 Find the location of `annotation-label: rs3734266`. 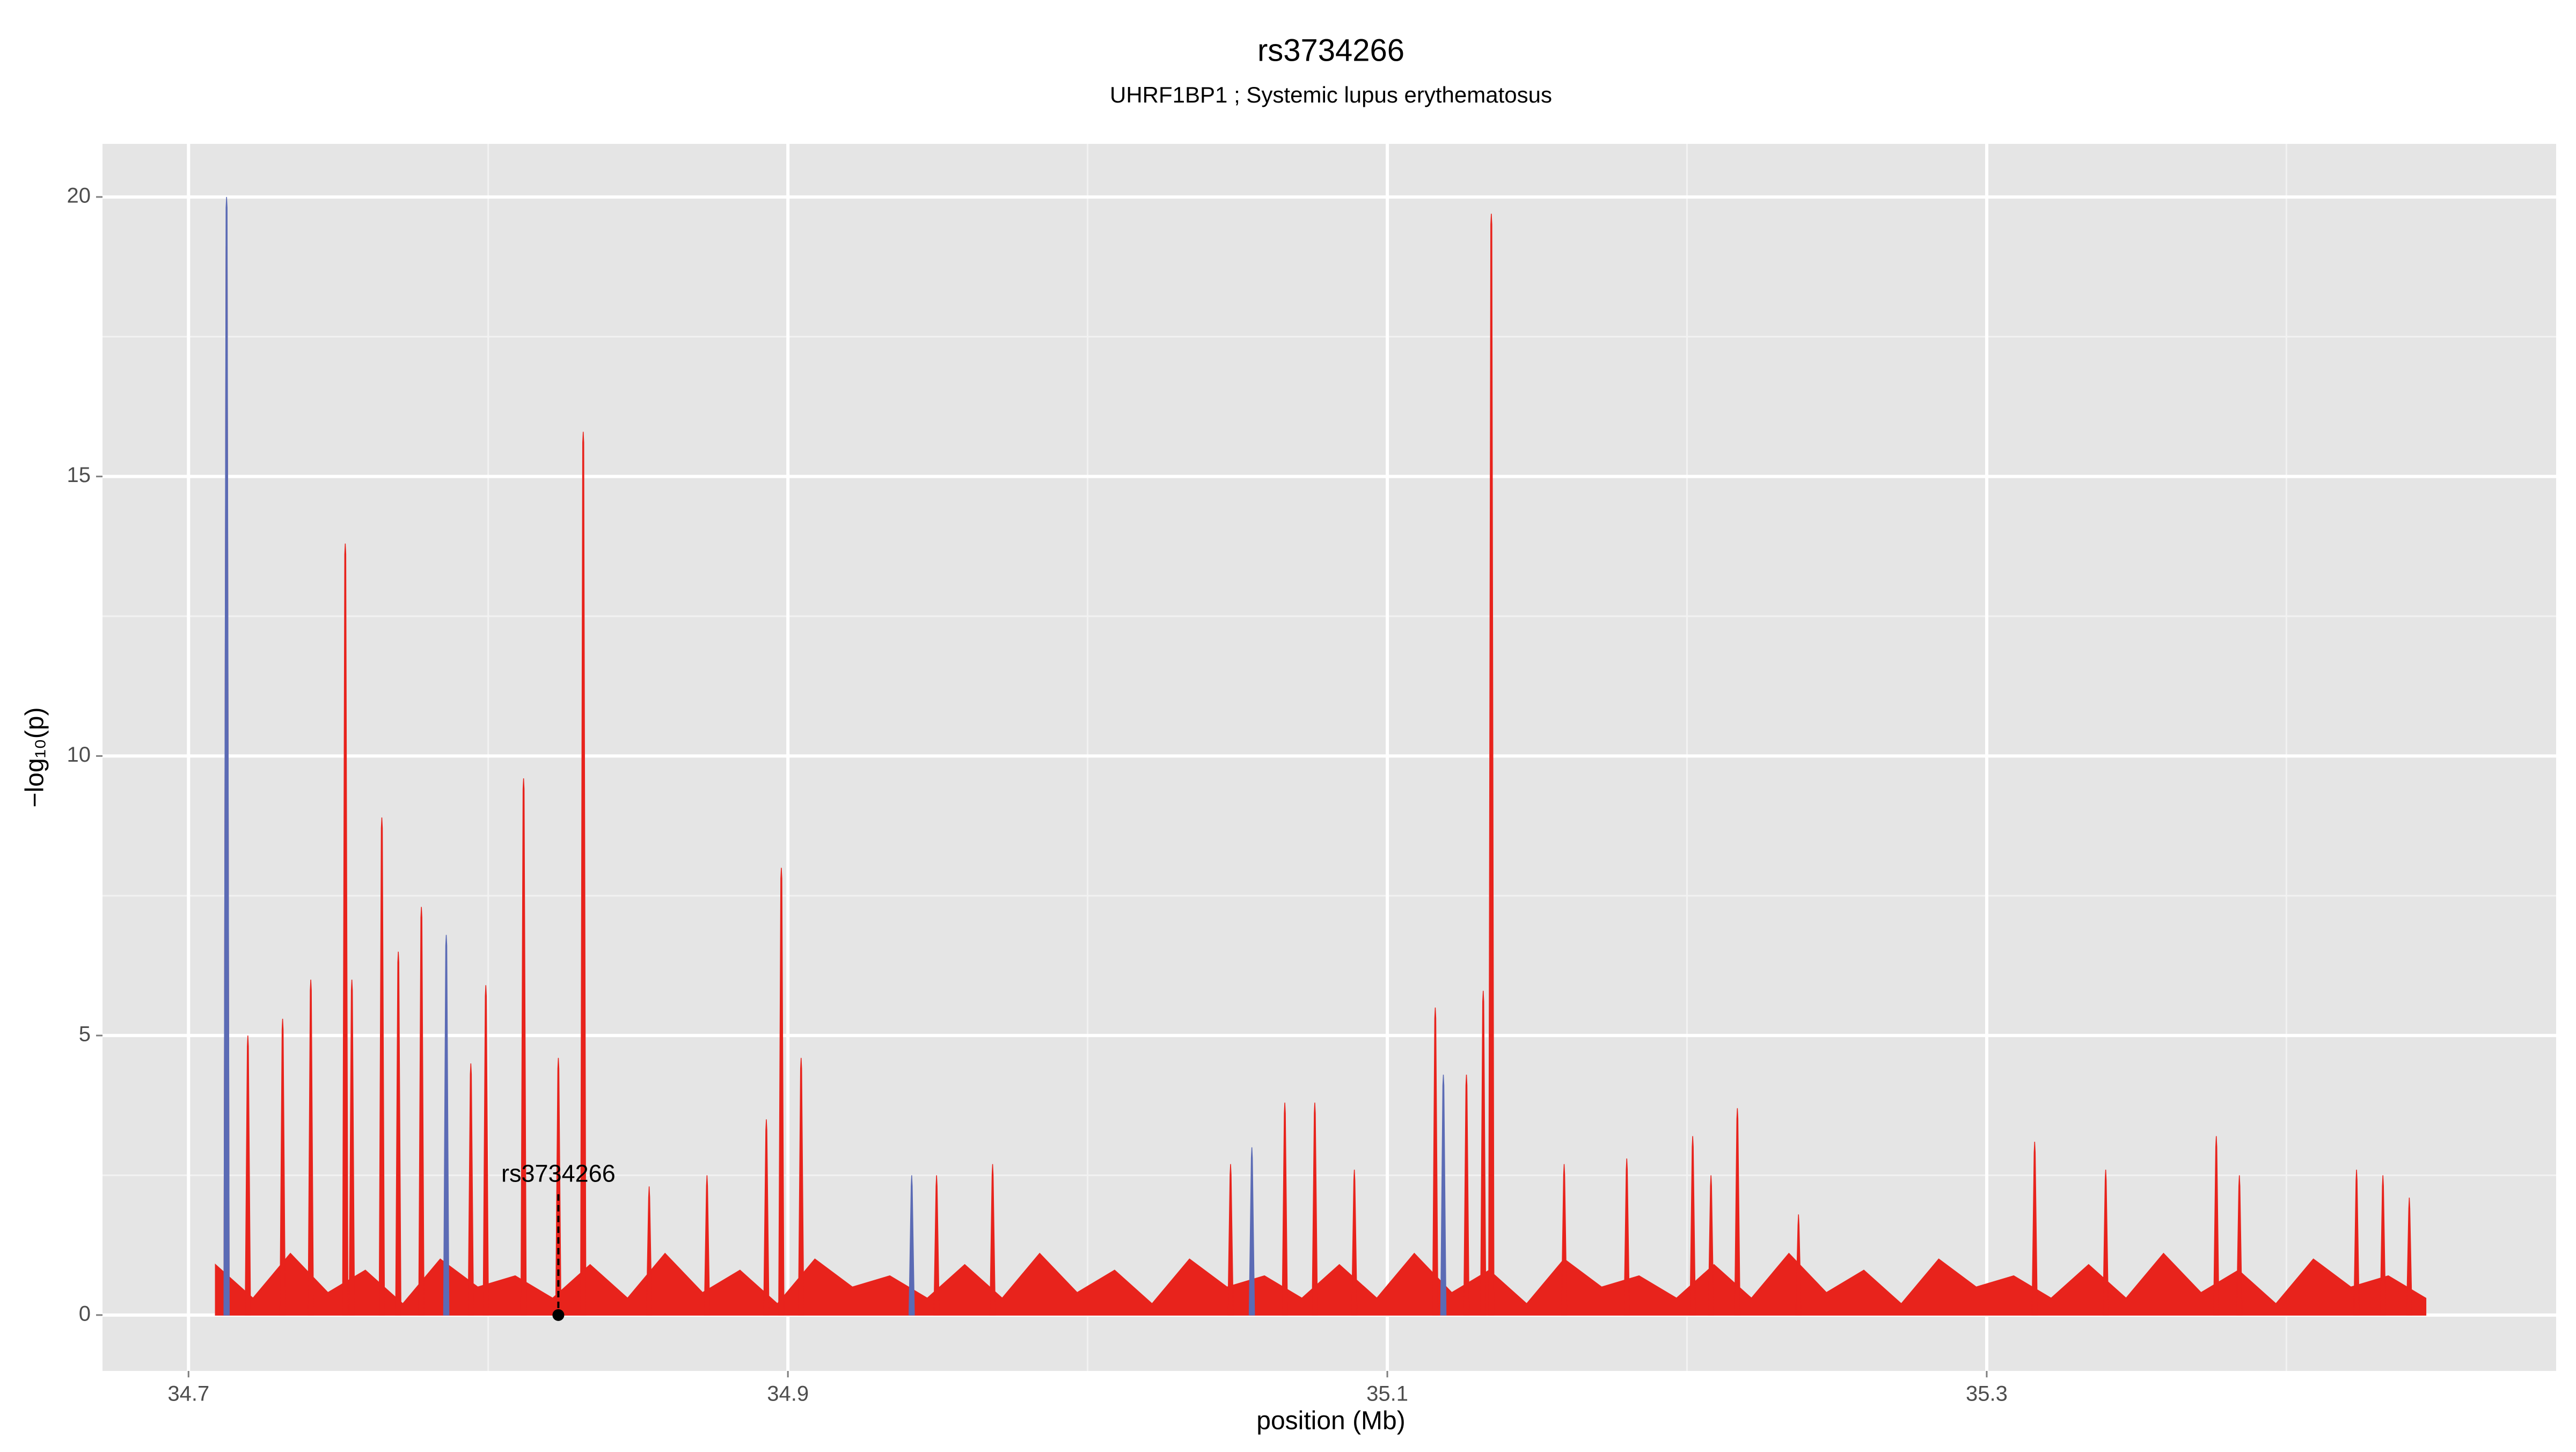

annotation-label: rs3734266 is located at coordinates (558, 1173).